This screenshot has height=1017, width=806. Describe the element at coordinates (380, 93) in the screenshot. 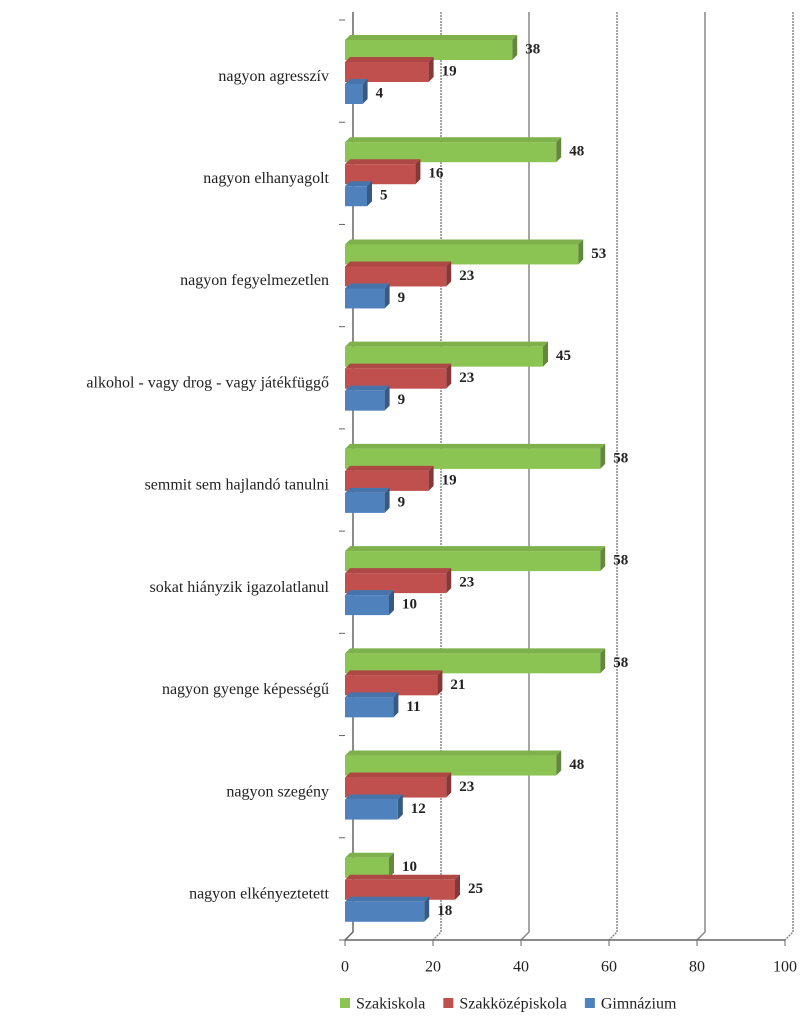

I see `value-label: 4` at that location.